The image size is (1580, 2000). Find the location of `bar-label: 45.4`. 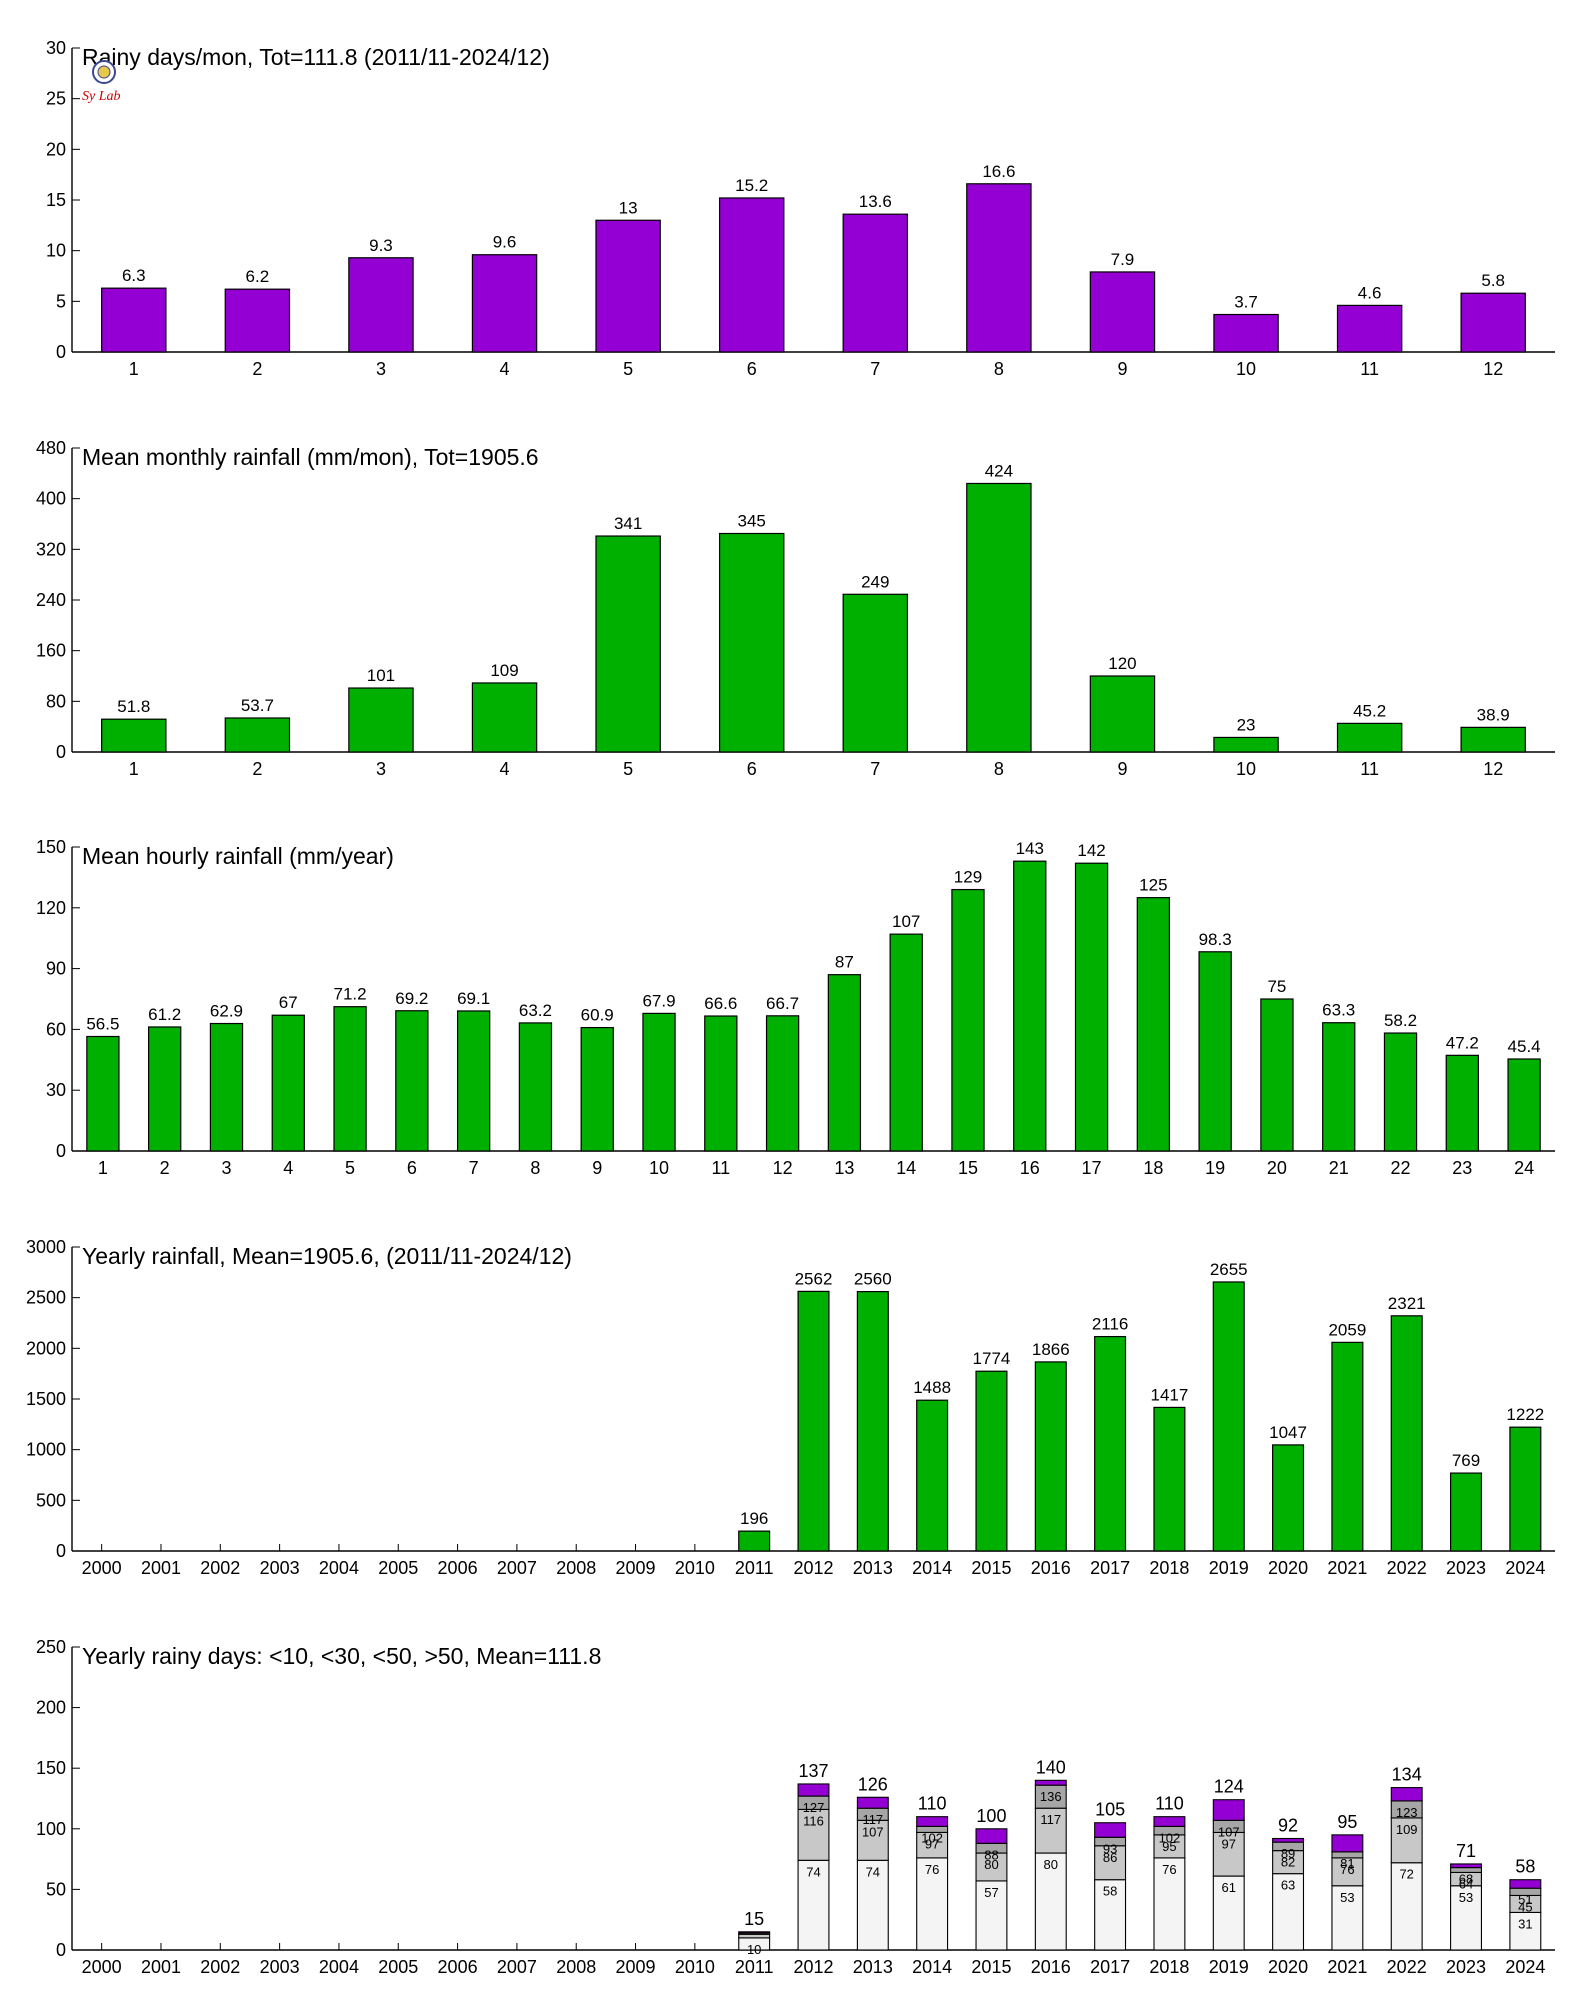

bar-label: 45.4 is located at coordinates (1524, 1046).